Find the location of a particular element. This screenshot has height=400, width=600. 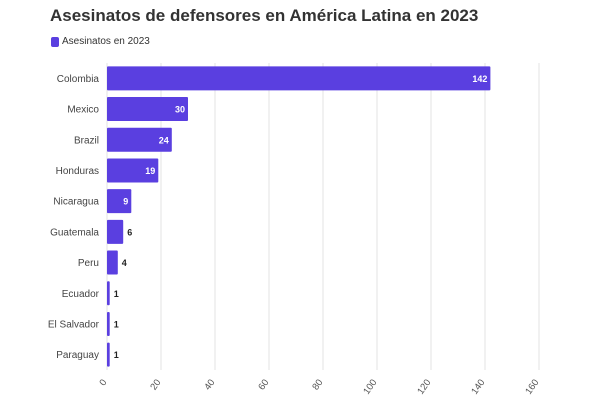

x-tick-label: 160 is located at coordinates (532, 386).